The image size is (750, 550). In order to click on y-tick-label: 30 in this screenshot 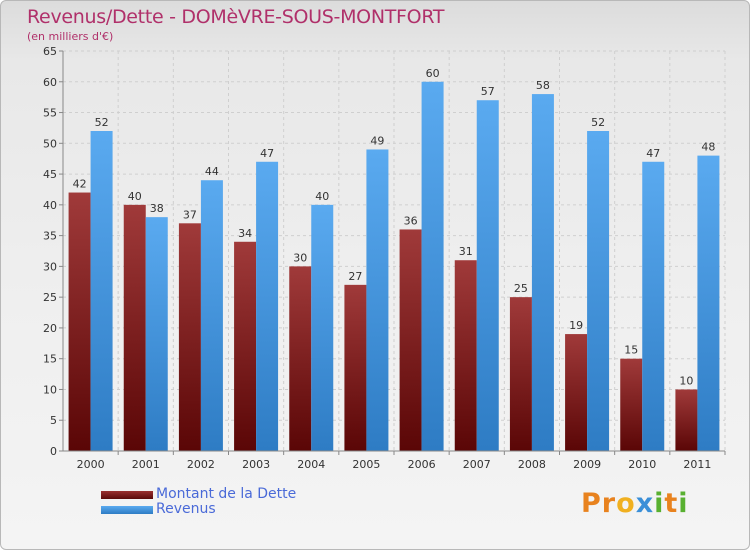, I will do `click(50, 266)`.